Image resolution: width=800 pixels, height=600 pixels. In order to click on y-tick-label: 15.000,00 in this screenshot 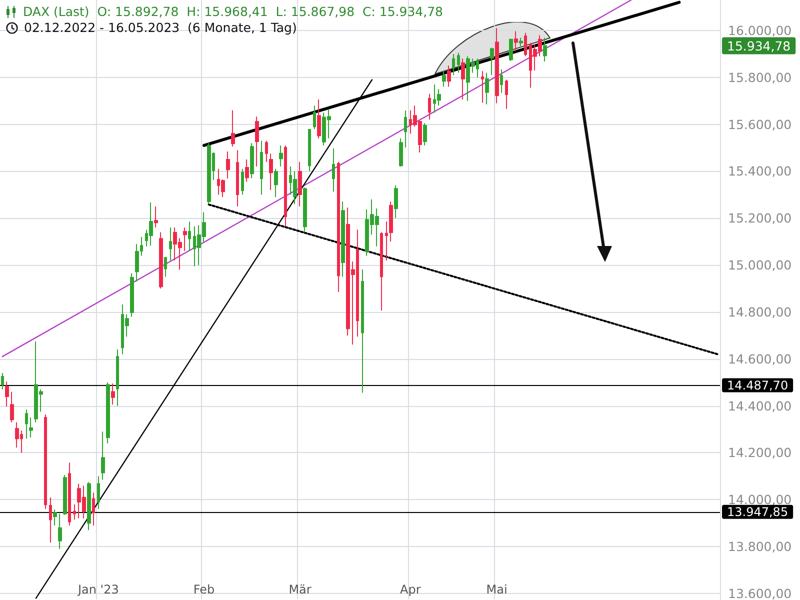, I will do `click(760, 265)`.